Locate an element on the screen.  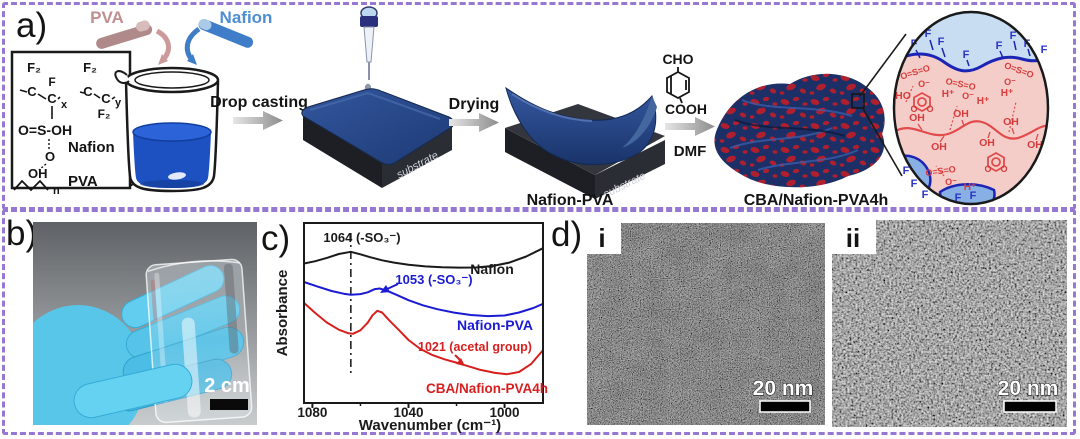
film1-label: Nafion-PVA is located at coordinates (570, 200).